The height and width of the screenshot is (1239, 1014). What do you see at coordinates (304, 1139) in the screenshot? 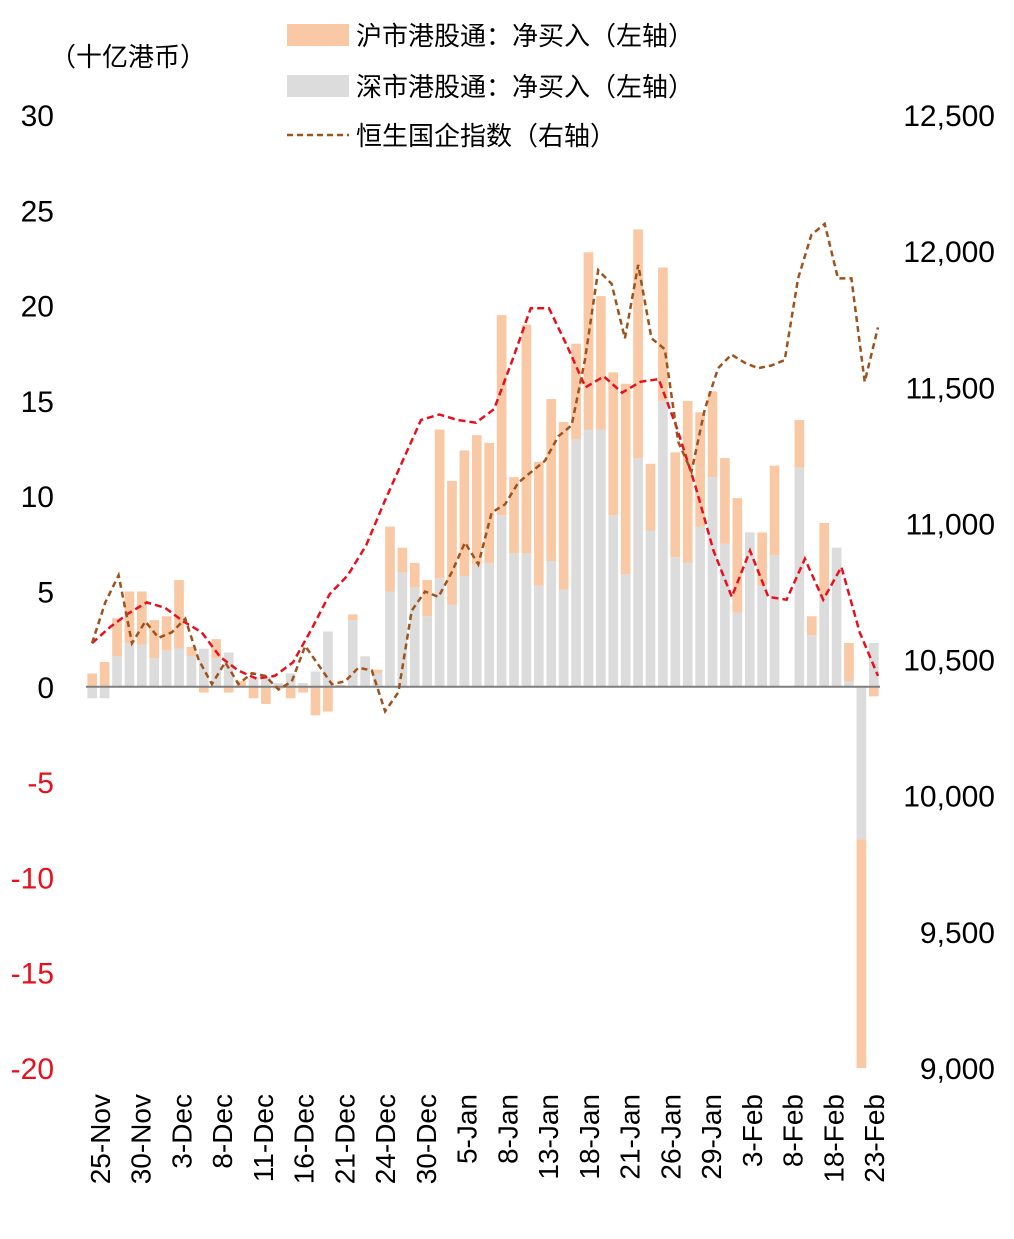
I see `x-tick-label: 16-Dec` at bounding box center [304, 1139].